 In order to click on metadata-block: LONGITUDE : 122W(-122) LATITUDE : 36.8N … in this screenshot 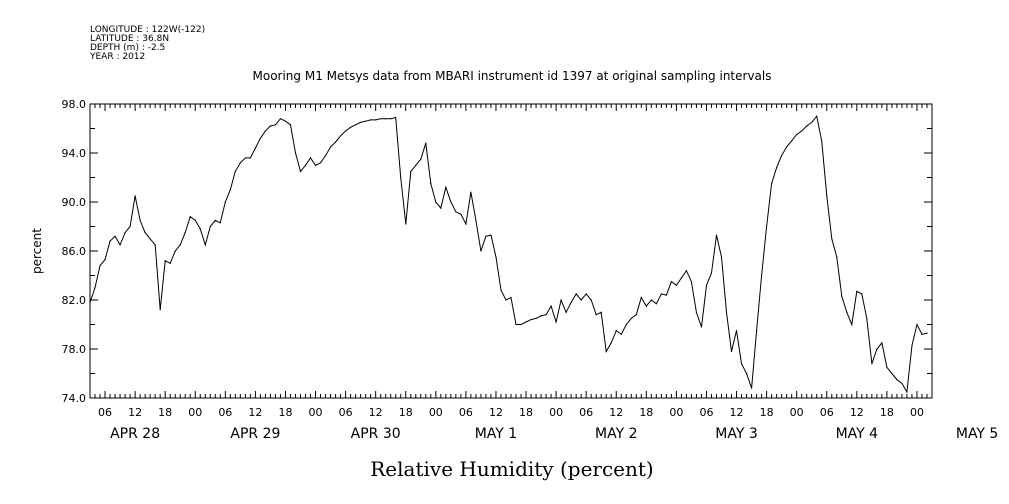, I will do `click(147, 43)`.